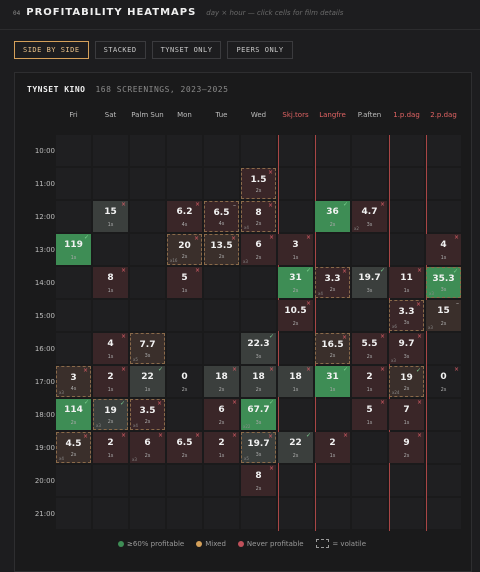 The height and width of the screenshot is (572, 480). I want to click on heatmap-cell: 67.7 3s ✓ x22, so click(258, 414).